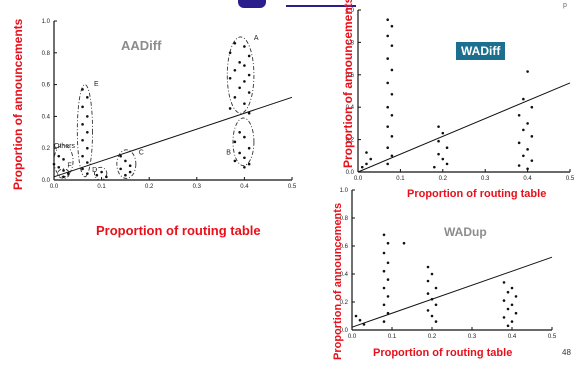 The height and width of the screenshot is (367, 579). What do you see at coordinates (481, 51) in the screenshot?
I see `wadiff-title: WADiff` at bounding box center [481, 51].